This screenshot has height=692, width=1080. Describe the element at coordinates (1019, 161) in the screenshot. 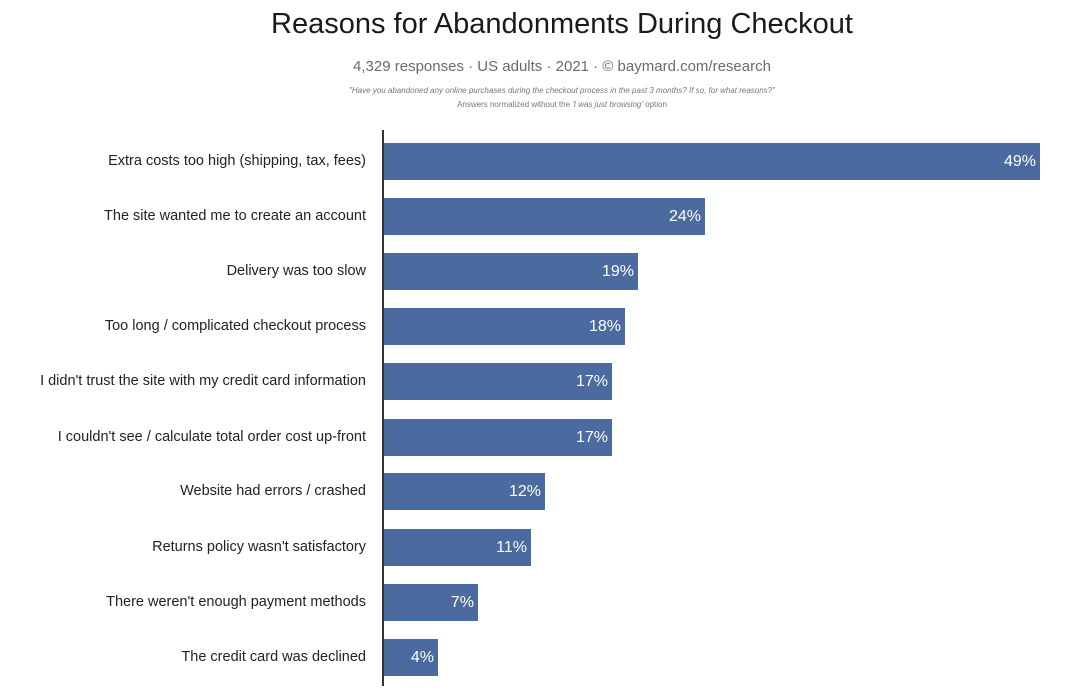

I see `value-label: 49%` at that location.